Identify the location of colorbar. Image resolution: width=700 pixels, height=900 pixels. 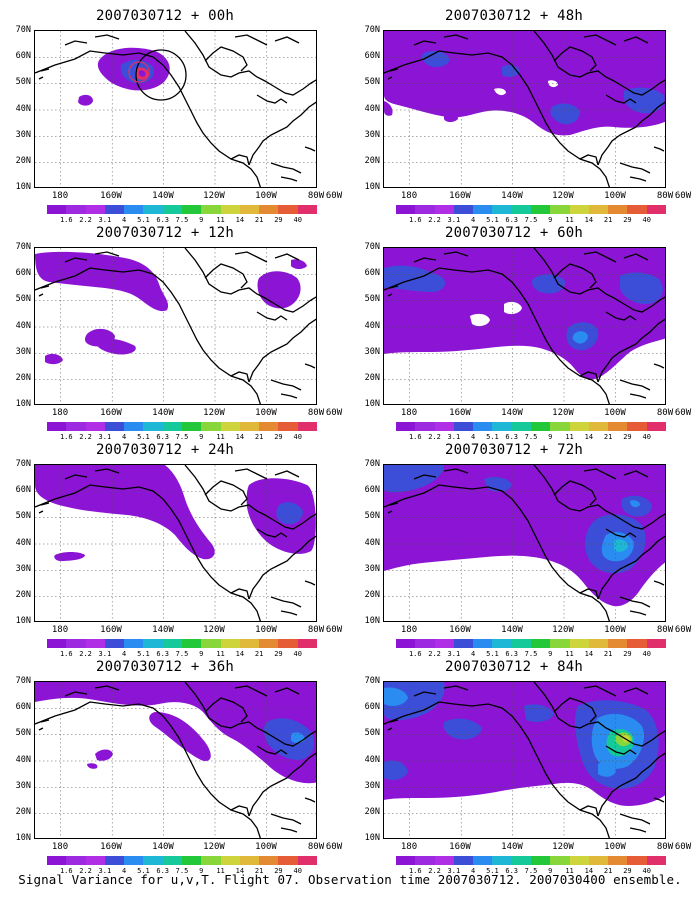
(182, 209).